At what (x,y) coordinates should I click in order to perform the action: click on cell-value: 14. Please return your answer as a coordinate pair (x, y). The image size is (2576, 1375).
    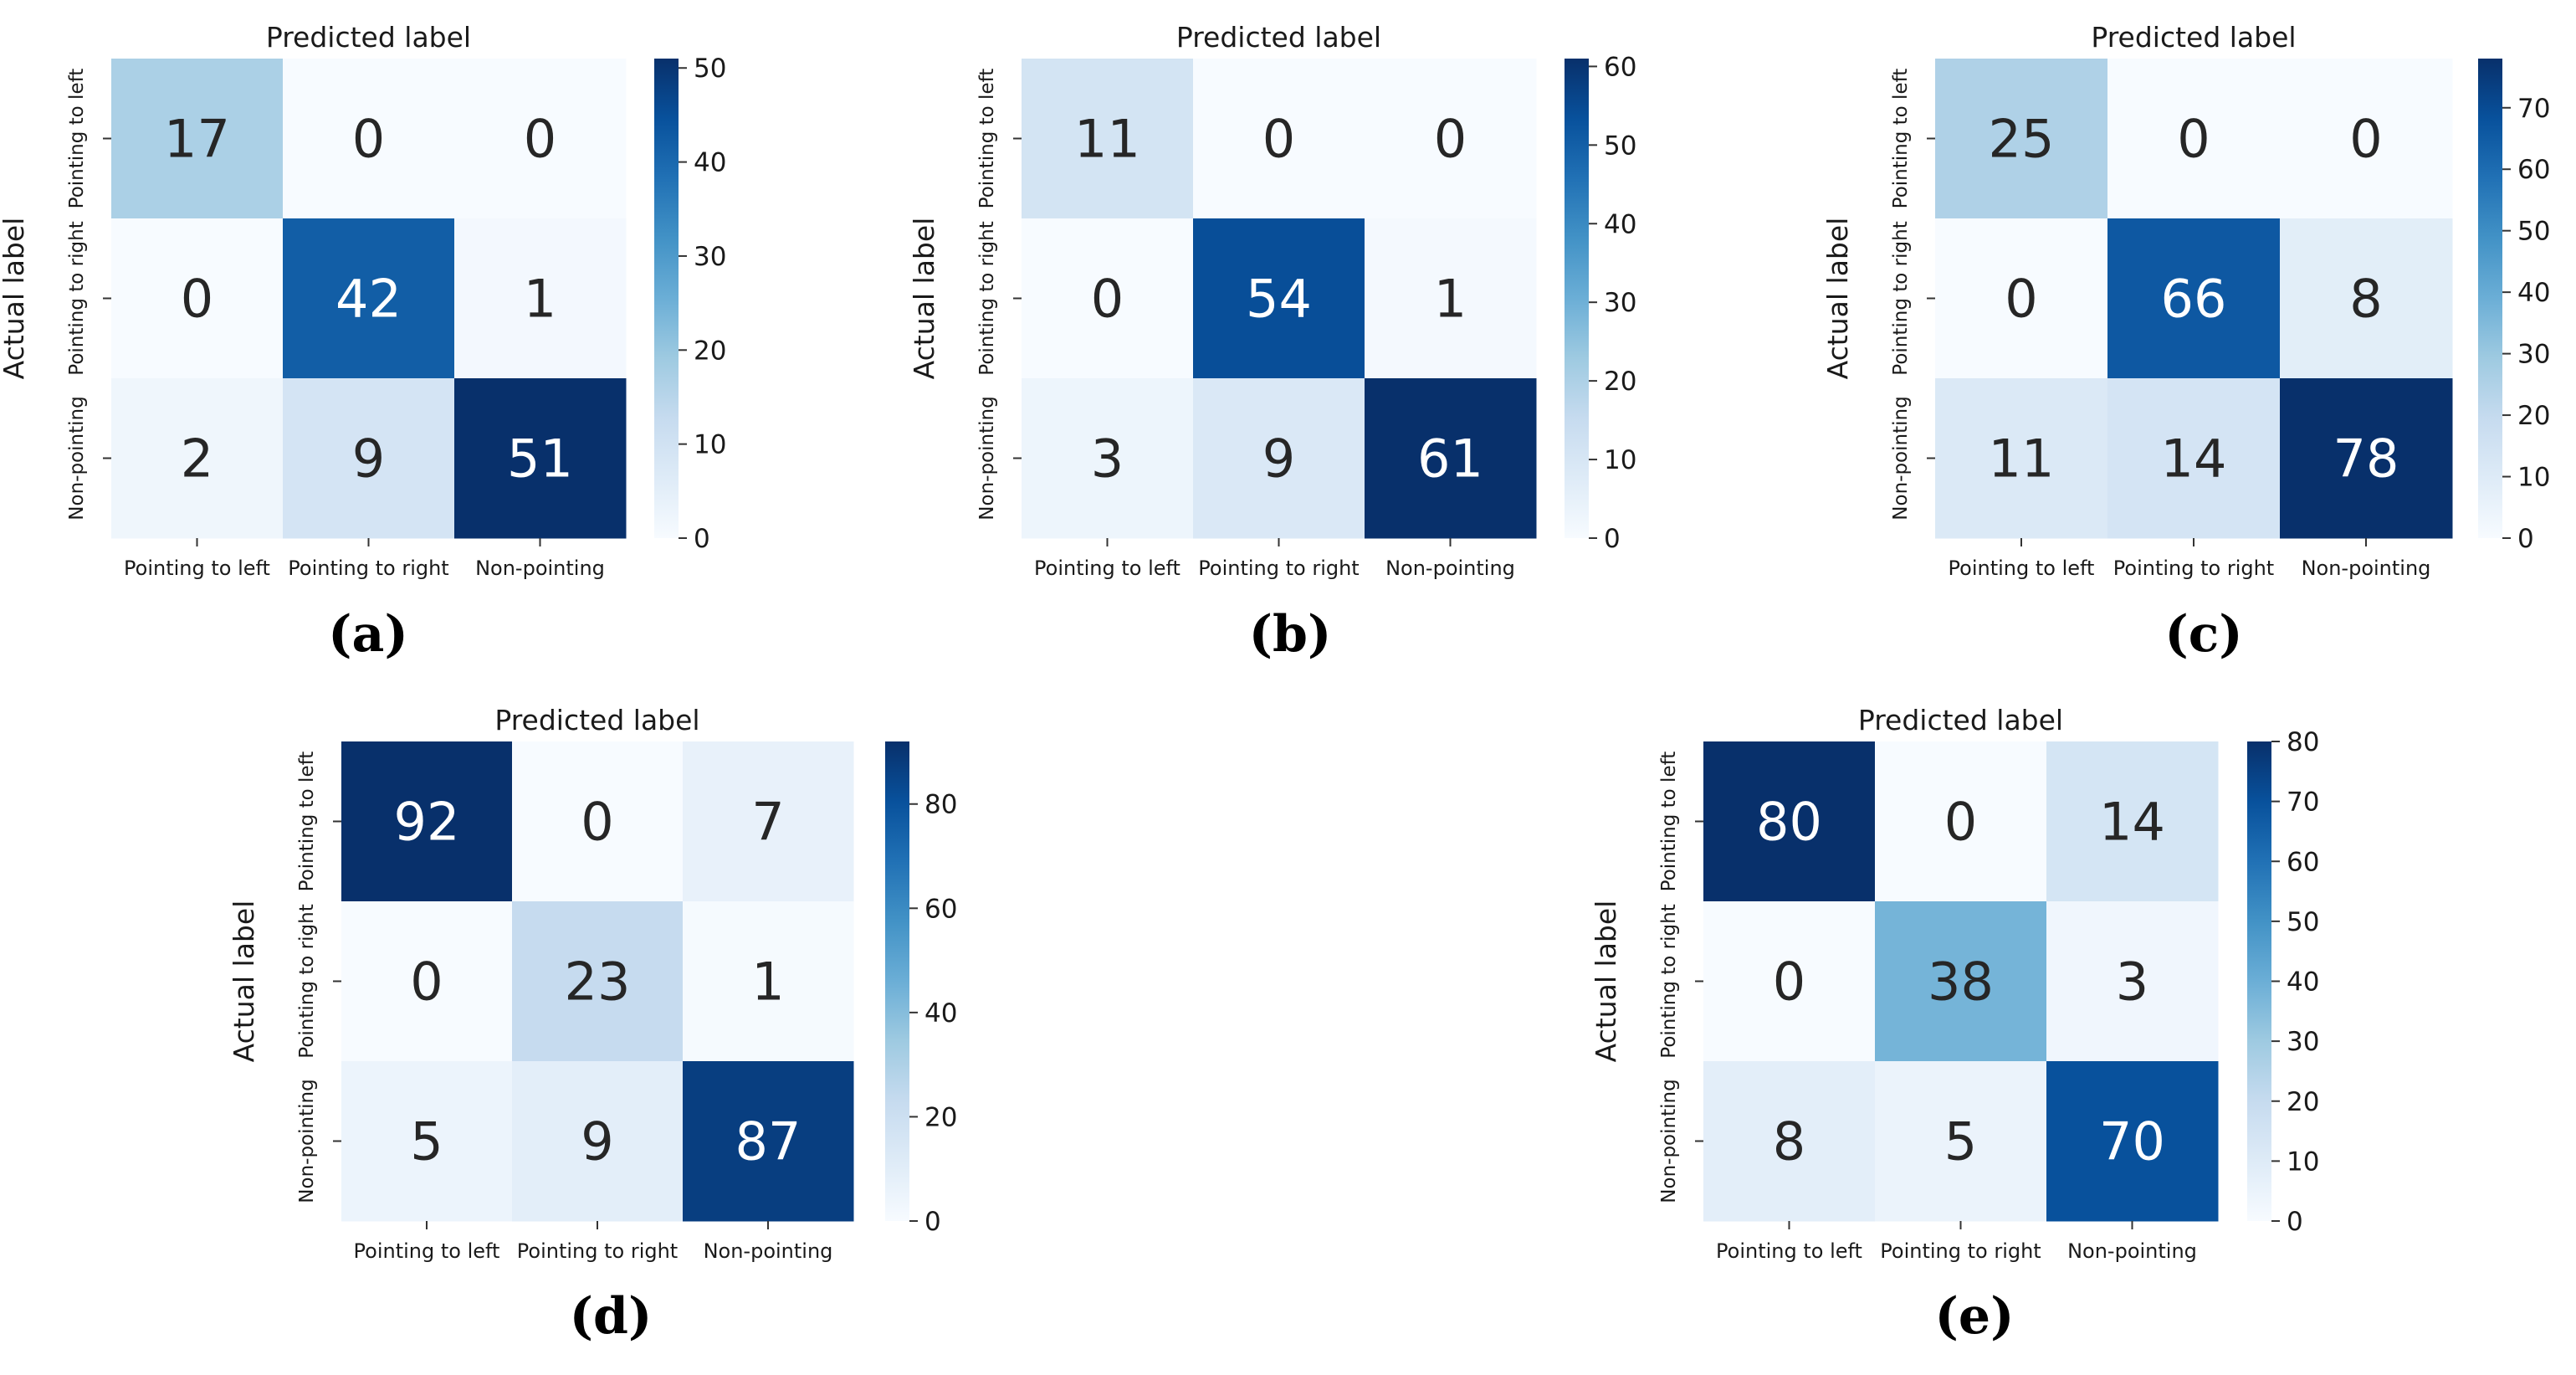
    Looking at the image, I should click on (2194, 459).